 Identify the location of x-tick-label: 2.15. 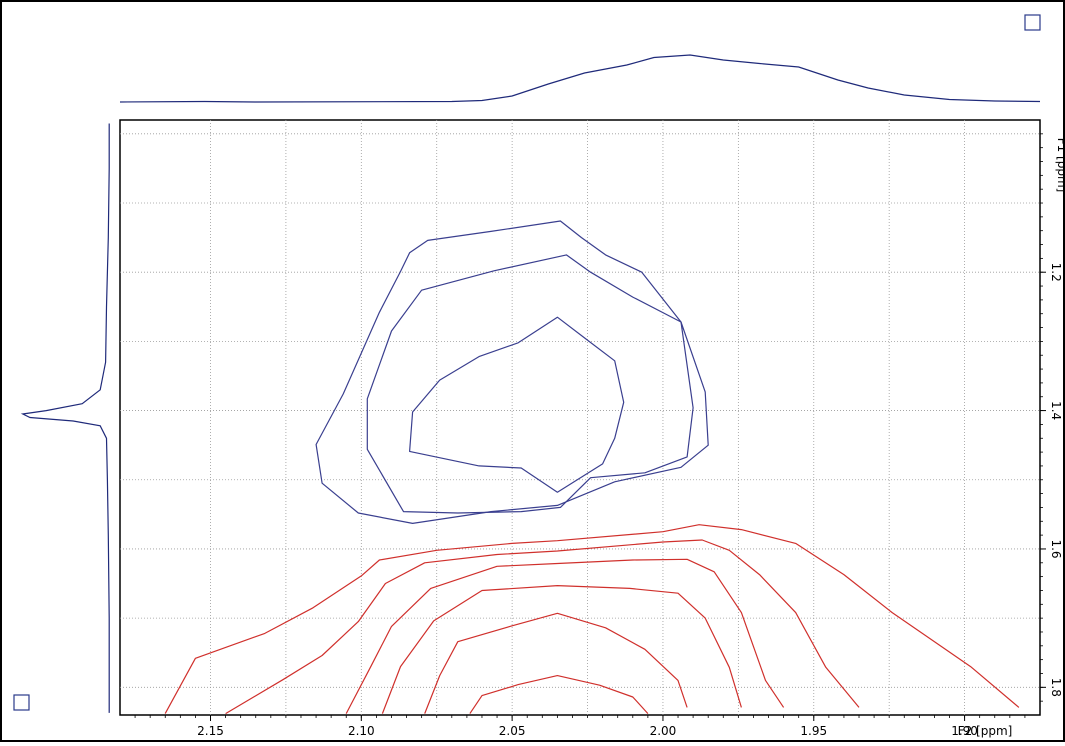
(210, 731).